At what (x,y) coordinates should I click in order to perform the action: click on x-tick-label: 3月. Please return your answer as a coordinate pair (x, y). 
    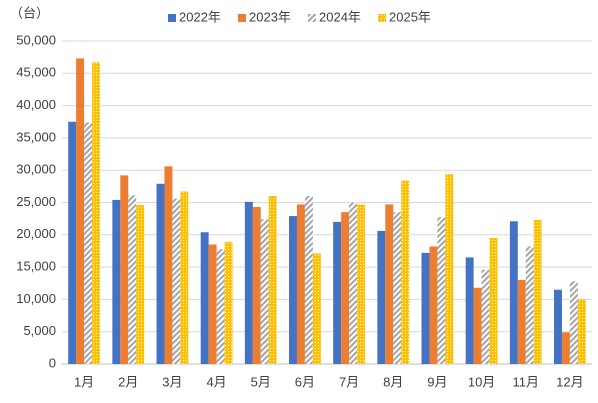
    Looking at the image, I should click on (172, 381).